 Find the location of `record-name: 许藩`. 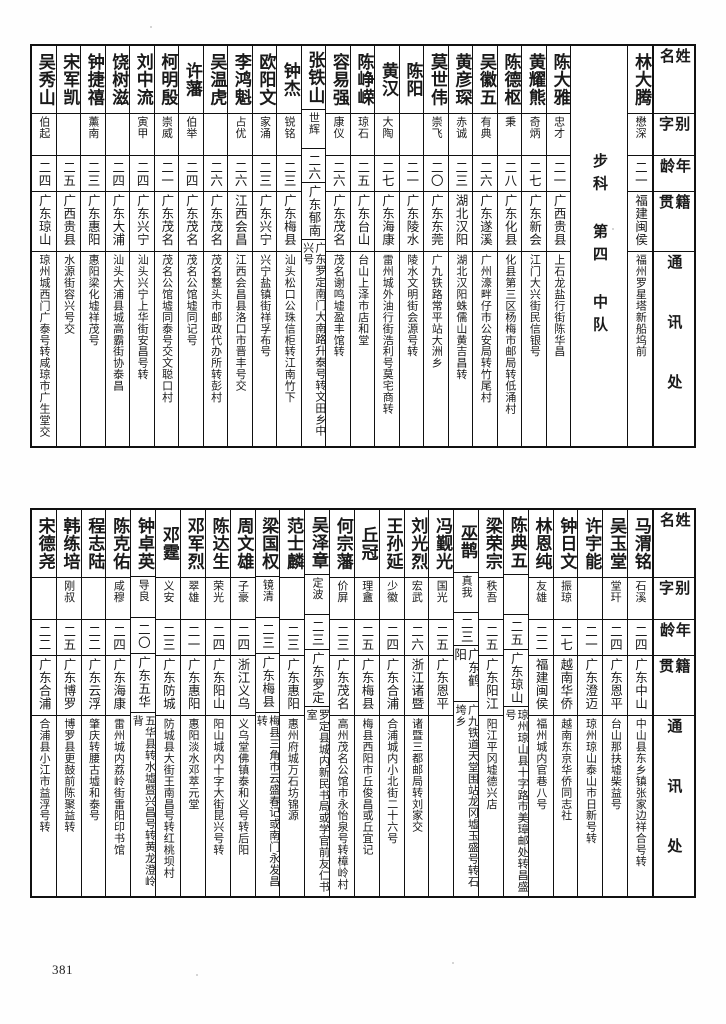

record-name: 许藩 is located at coordinates (191, 80).